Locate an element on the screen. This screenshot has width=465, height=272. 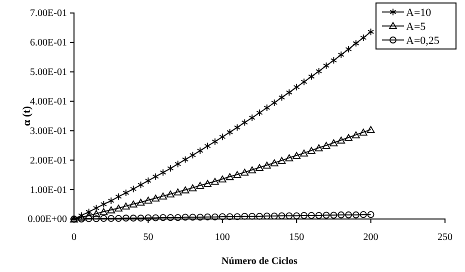
legend-label: A=0,25 is located at coordinates (423, 41).